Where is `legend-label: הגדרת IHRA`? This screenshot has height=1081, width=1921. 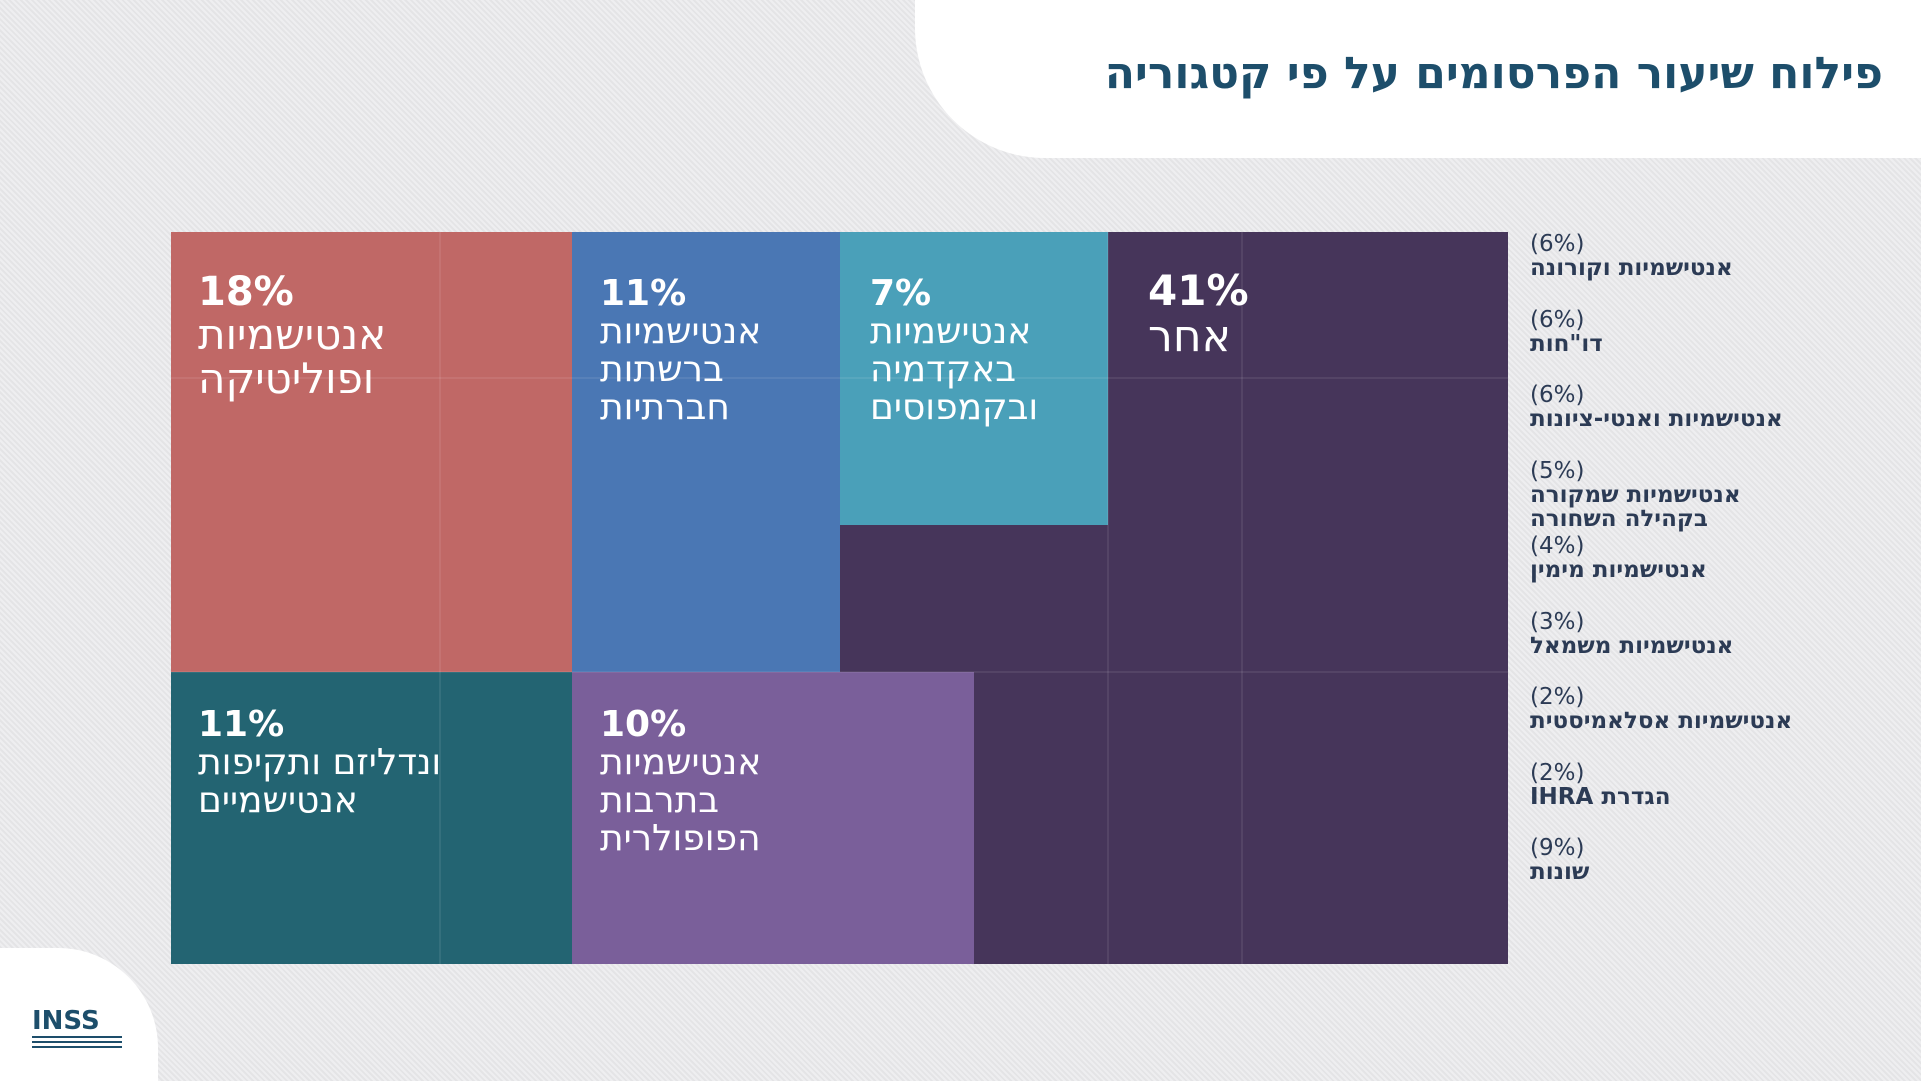
legend-label: הגדרת IHRA is located at coordinates (1600, 796).